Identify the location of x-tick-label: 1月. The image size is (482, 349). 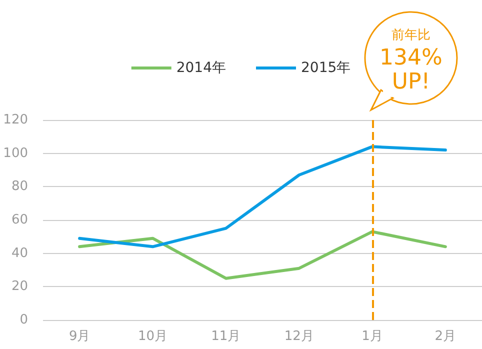
(372, 336).